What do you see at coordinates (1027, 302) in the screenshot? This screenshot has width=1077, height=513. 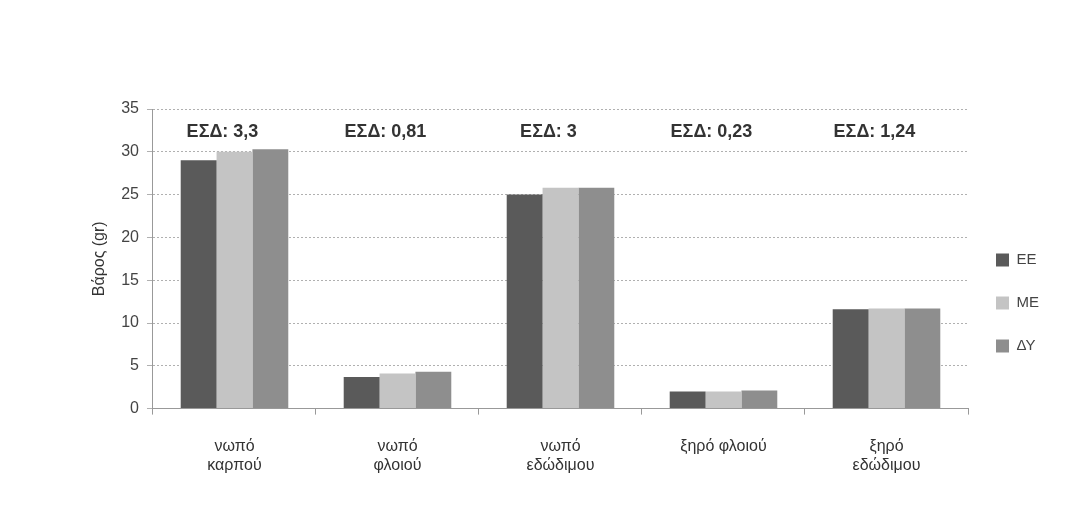 I see `legend-label: ΜΕ` at bounding box center [1027, 302].